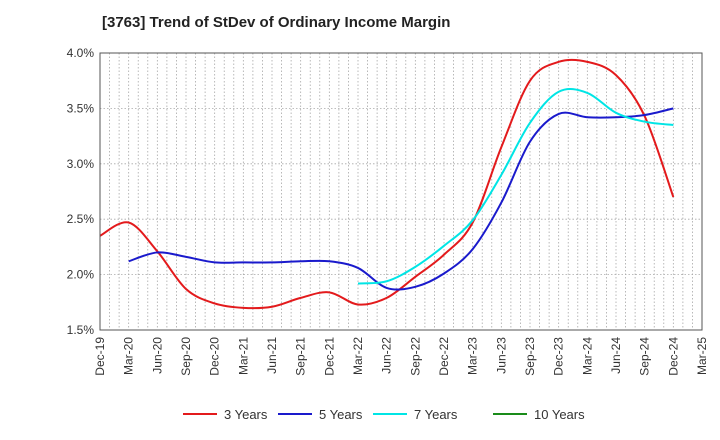  Describe the element at coordinates (436, 414) in the screenshot. I see `legend-label-7-years: 7 Years` at that location.